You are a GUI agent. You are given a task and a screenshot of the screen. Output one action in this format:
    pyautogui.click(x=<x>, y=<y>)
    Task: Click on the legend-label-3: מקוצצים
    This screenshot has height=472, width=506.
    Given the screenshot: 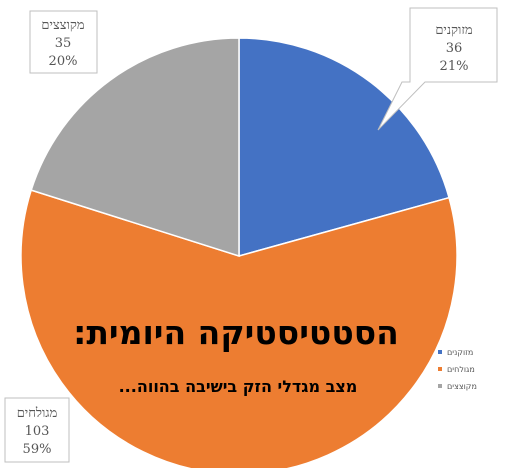 What is the action you would take?
    pyautogui.click(x=462, y=386)
    